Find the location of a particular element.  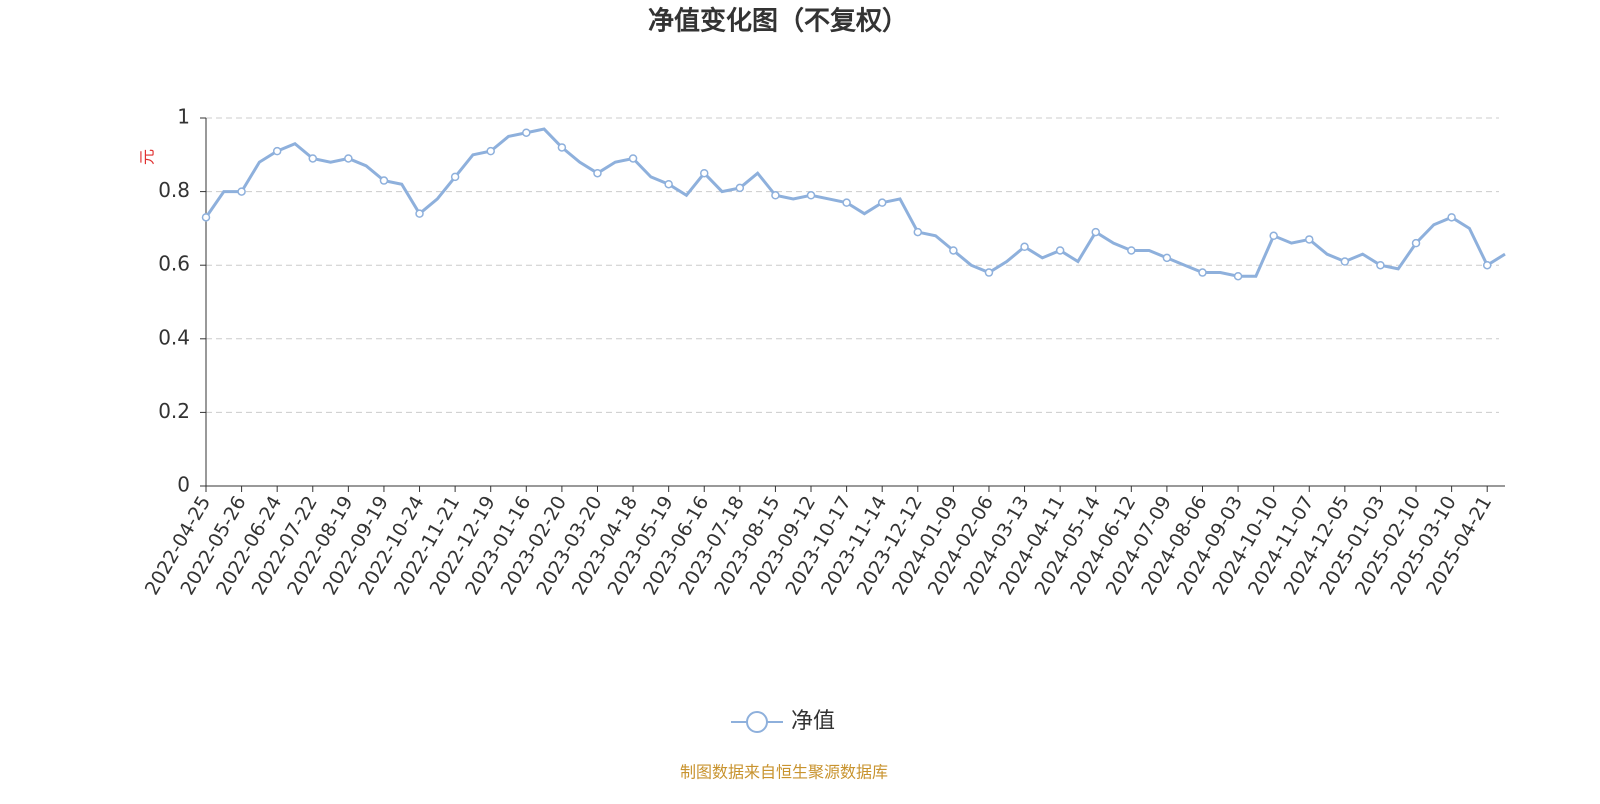

y-tick-label: 1 is located at coordinates (183, 117).